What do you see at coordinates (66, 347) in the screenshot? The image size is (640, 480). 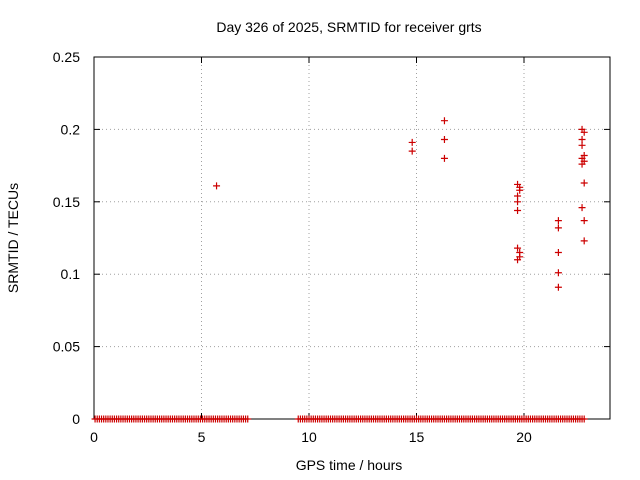 I see `y-tick-label: 0.05` at bounding box center [66, 347].